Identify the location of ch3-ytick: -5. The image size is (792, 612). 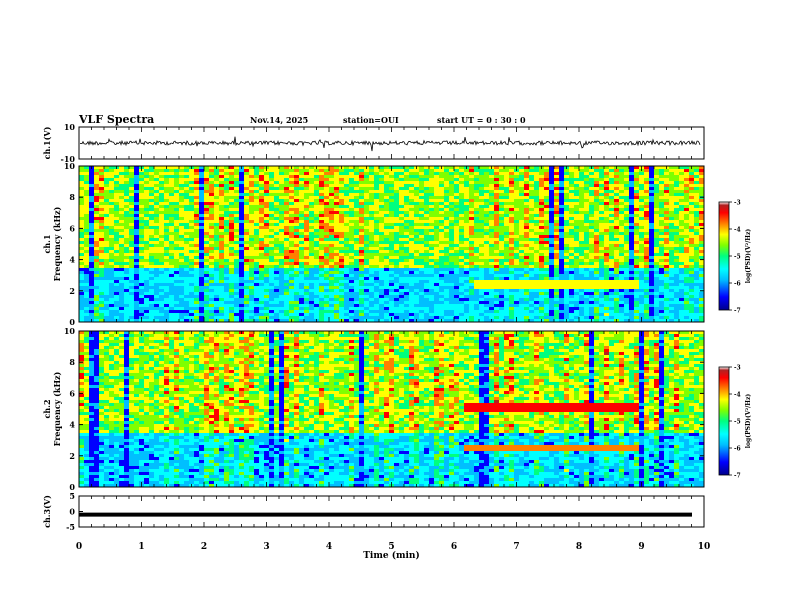
(70, 527).